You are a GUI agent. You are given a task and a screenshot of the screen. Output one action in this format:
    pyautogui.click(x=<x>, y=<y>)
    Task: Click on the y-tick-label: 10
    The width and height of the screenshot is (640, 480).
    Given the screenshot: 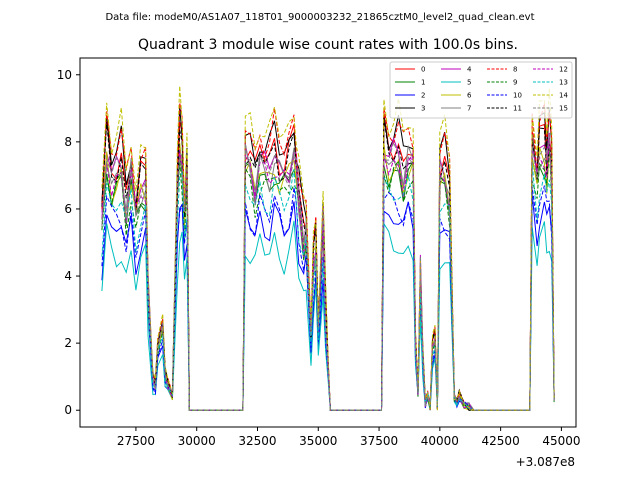 What is the action you would take?
    pyautogui.click(x=64, y=75)
    